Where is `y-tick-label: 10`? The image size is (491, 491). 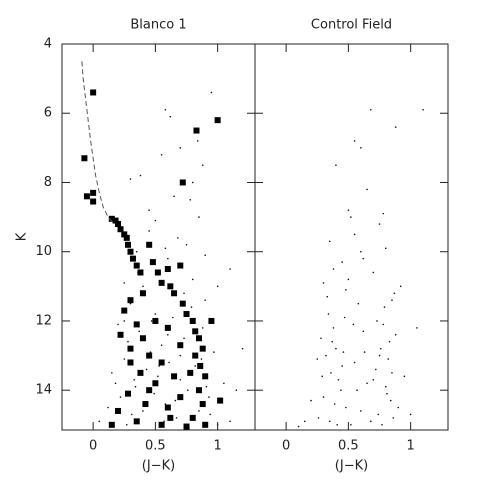
y-tick-label: 10 is located at coordinates (43, 251).